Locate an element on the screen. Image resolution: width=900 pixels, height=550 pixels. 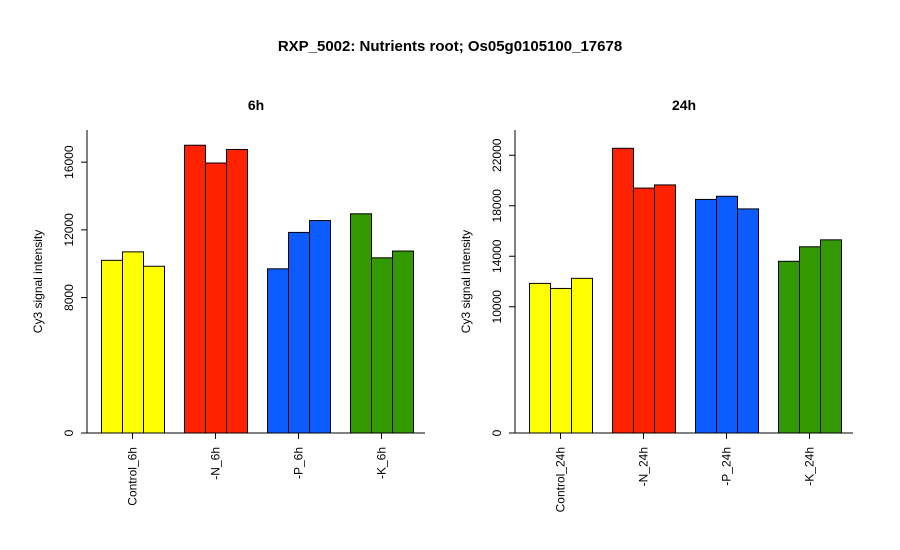
x-tick-label: -P_24h is located at coordinates (727, 466).